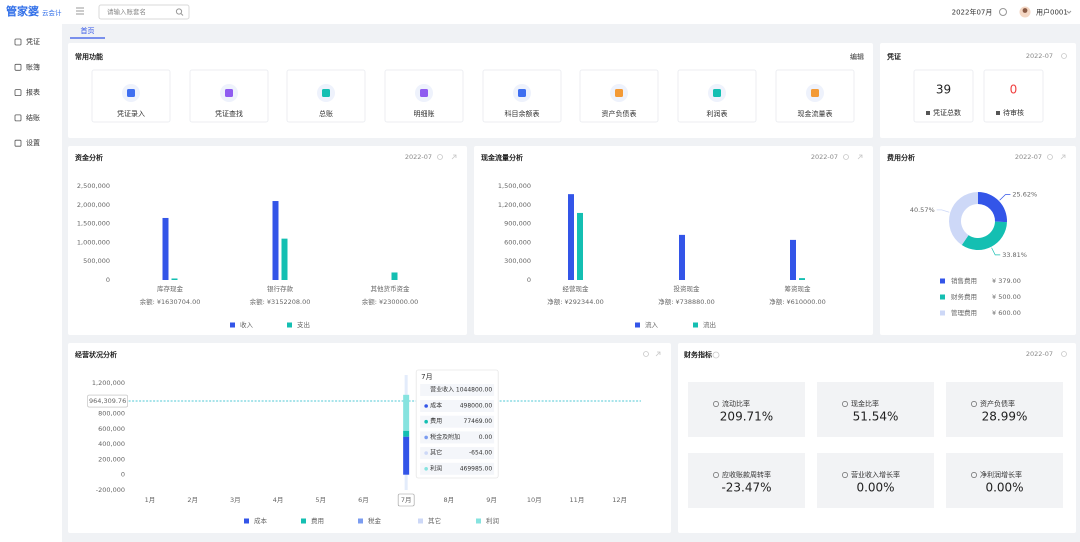 This screenshot has width=1080, height=542. Describe the element at coordinates (709, 324) in the screenshot. I see `legend-label: 流出` at that location.